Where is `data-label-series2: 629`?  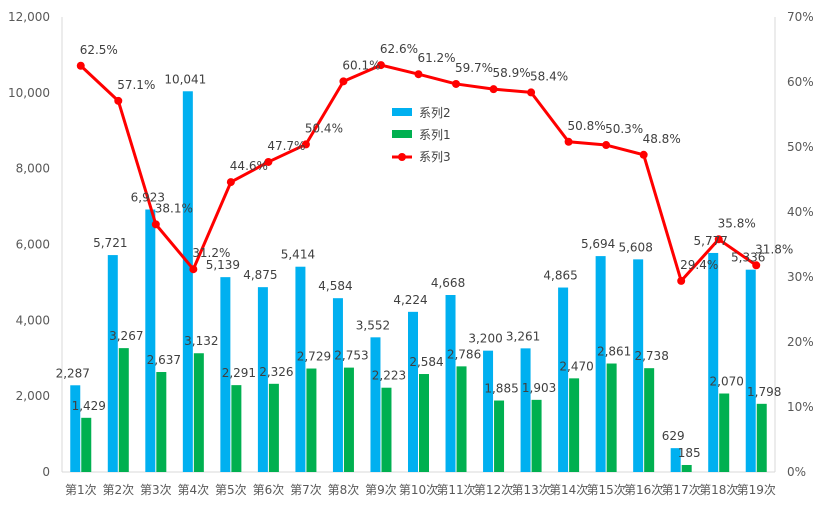 data-label-series2: 629 is located at coordinates (673, 436).